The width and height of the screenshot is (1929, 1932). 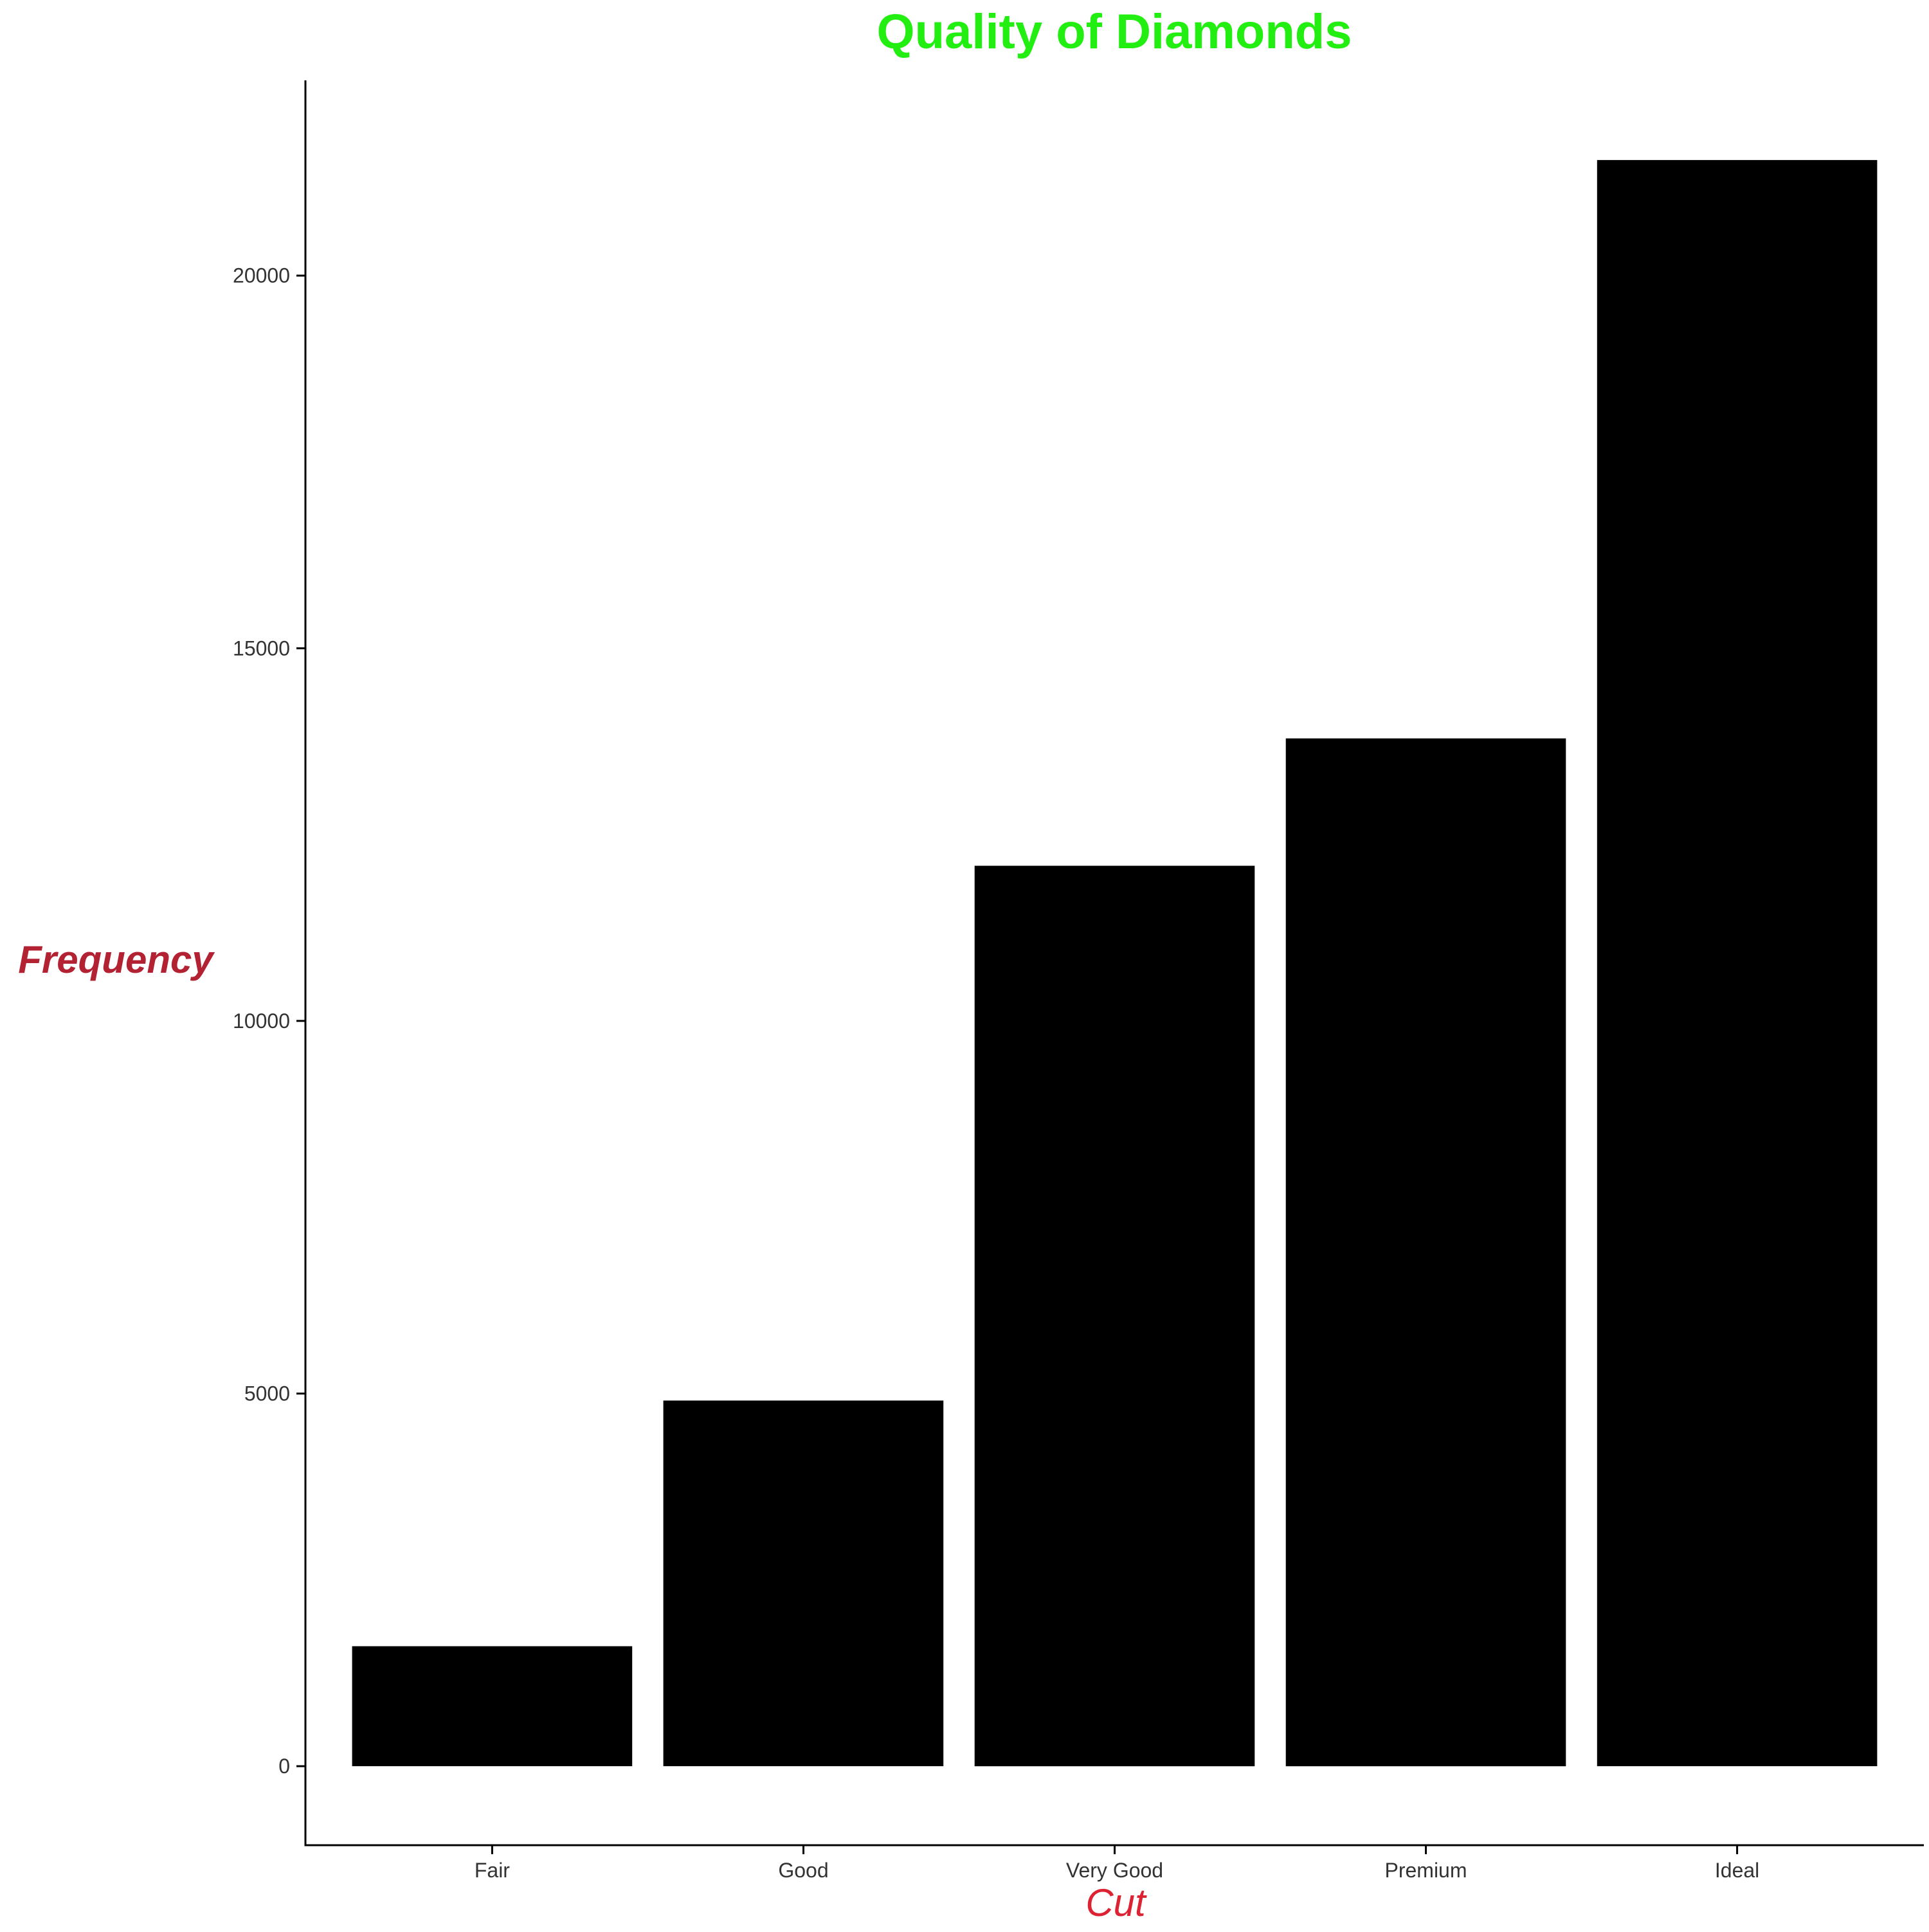 I want to click on y-axis-title: Frequency, so click(x=116, y=959).